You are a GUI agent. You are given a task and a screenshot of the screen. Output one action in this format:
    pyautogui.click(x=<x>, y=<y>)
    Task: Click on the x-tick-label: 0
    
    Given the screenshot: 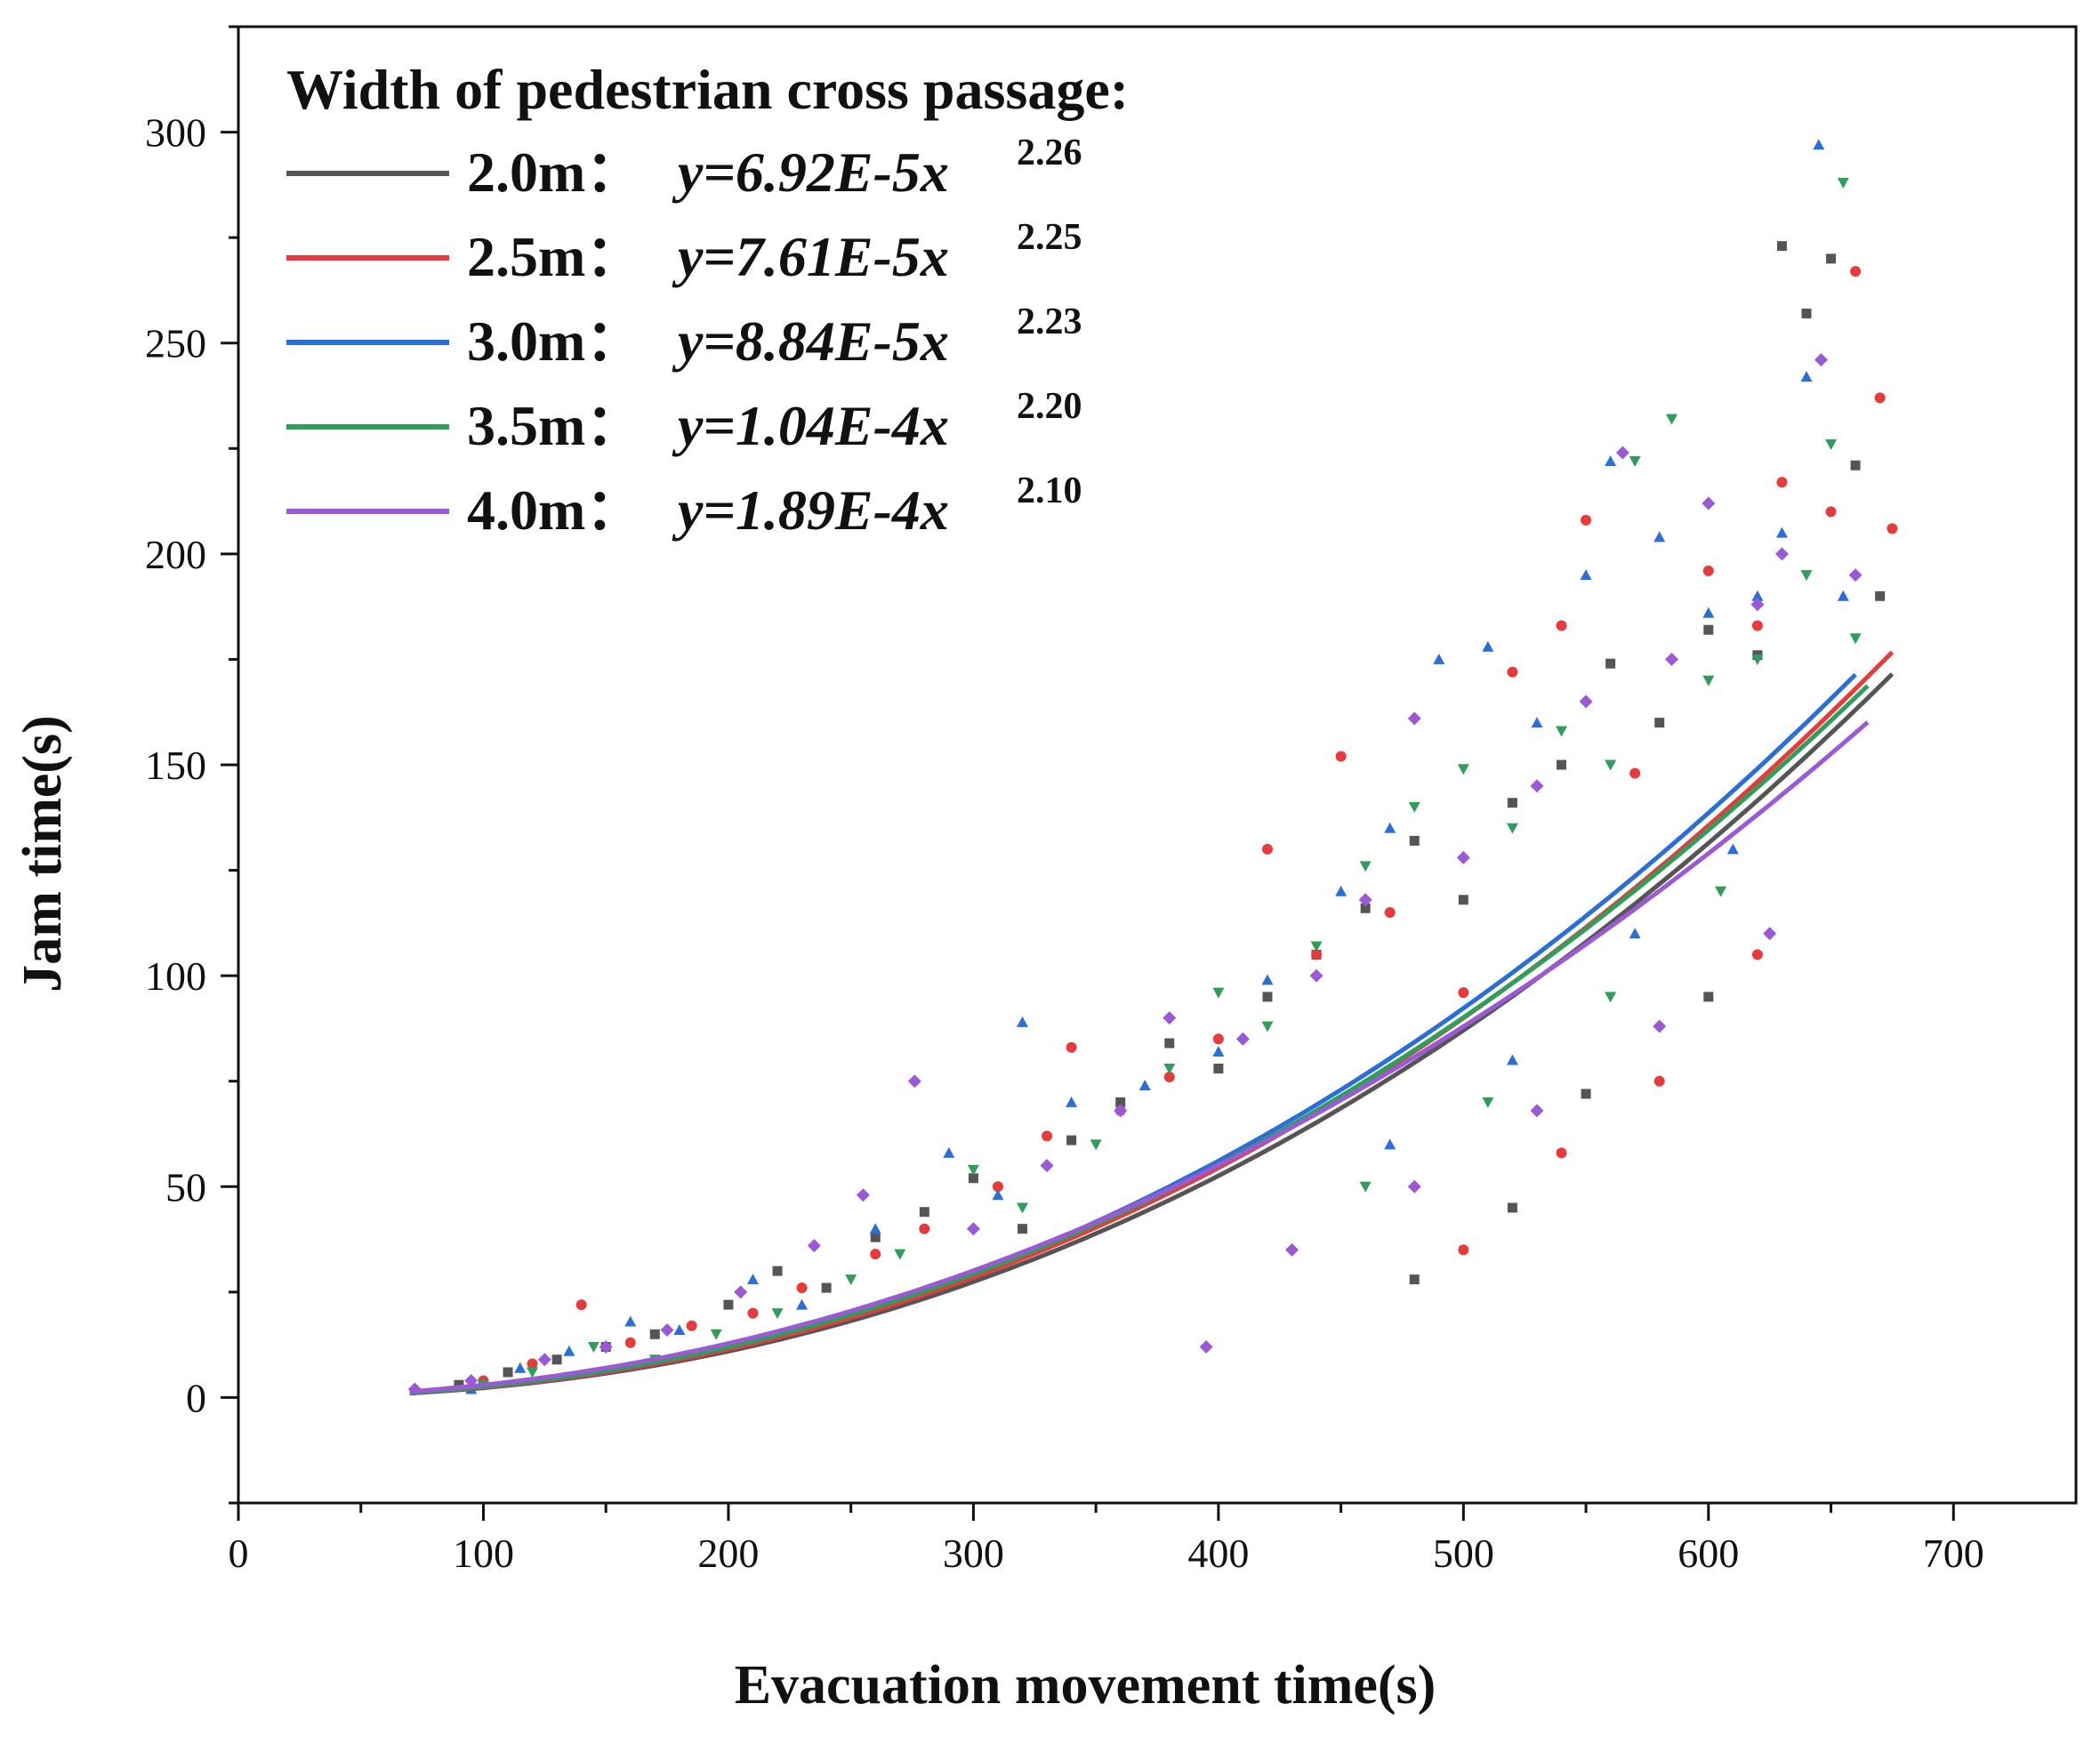 What is the action you would take?
    pyautogui.click(x=239, y=1553)
    